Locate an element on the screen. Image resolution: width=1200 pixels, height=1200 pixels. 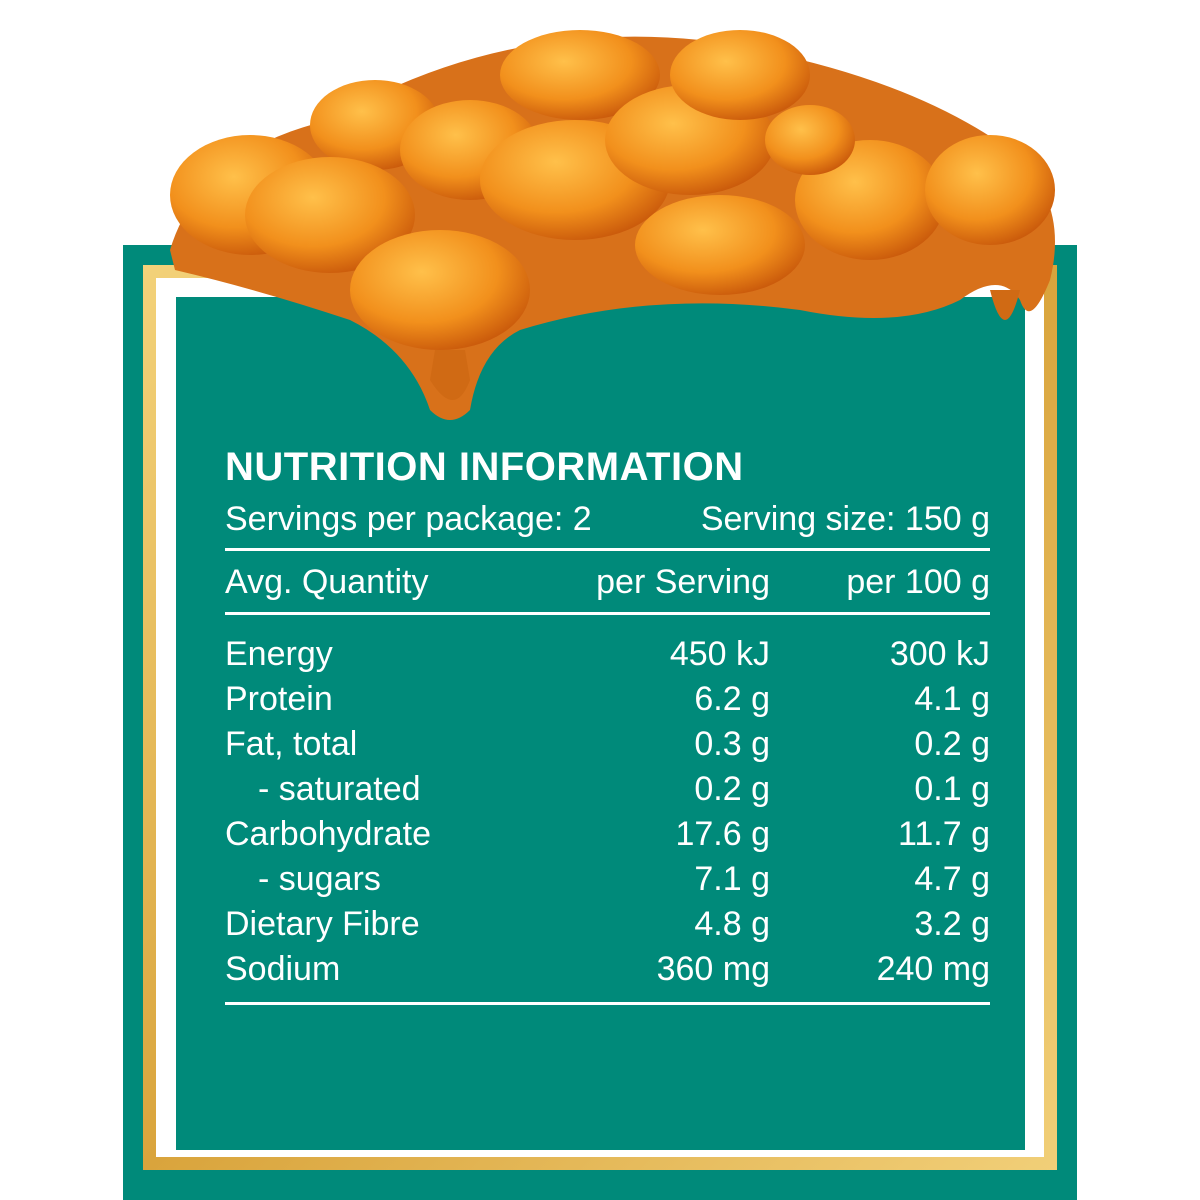
column-header: per Serving is located at coordinates (683, 582).